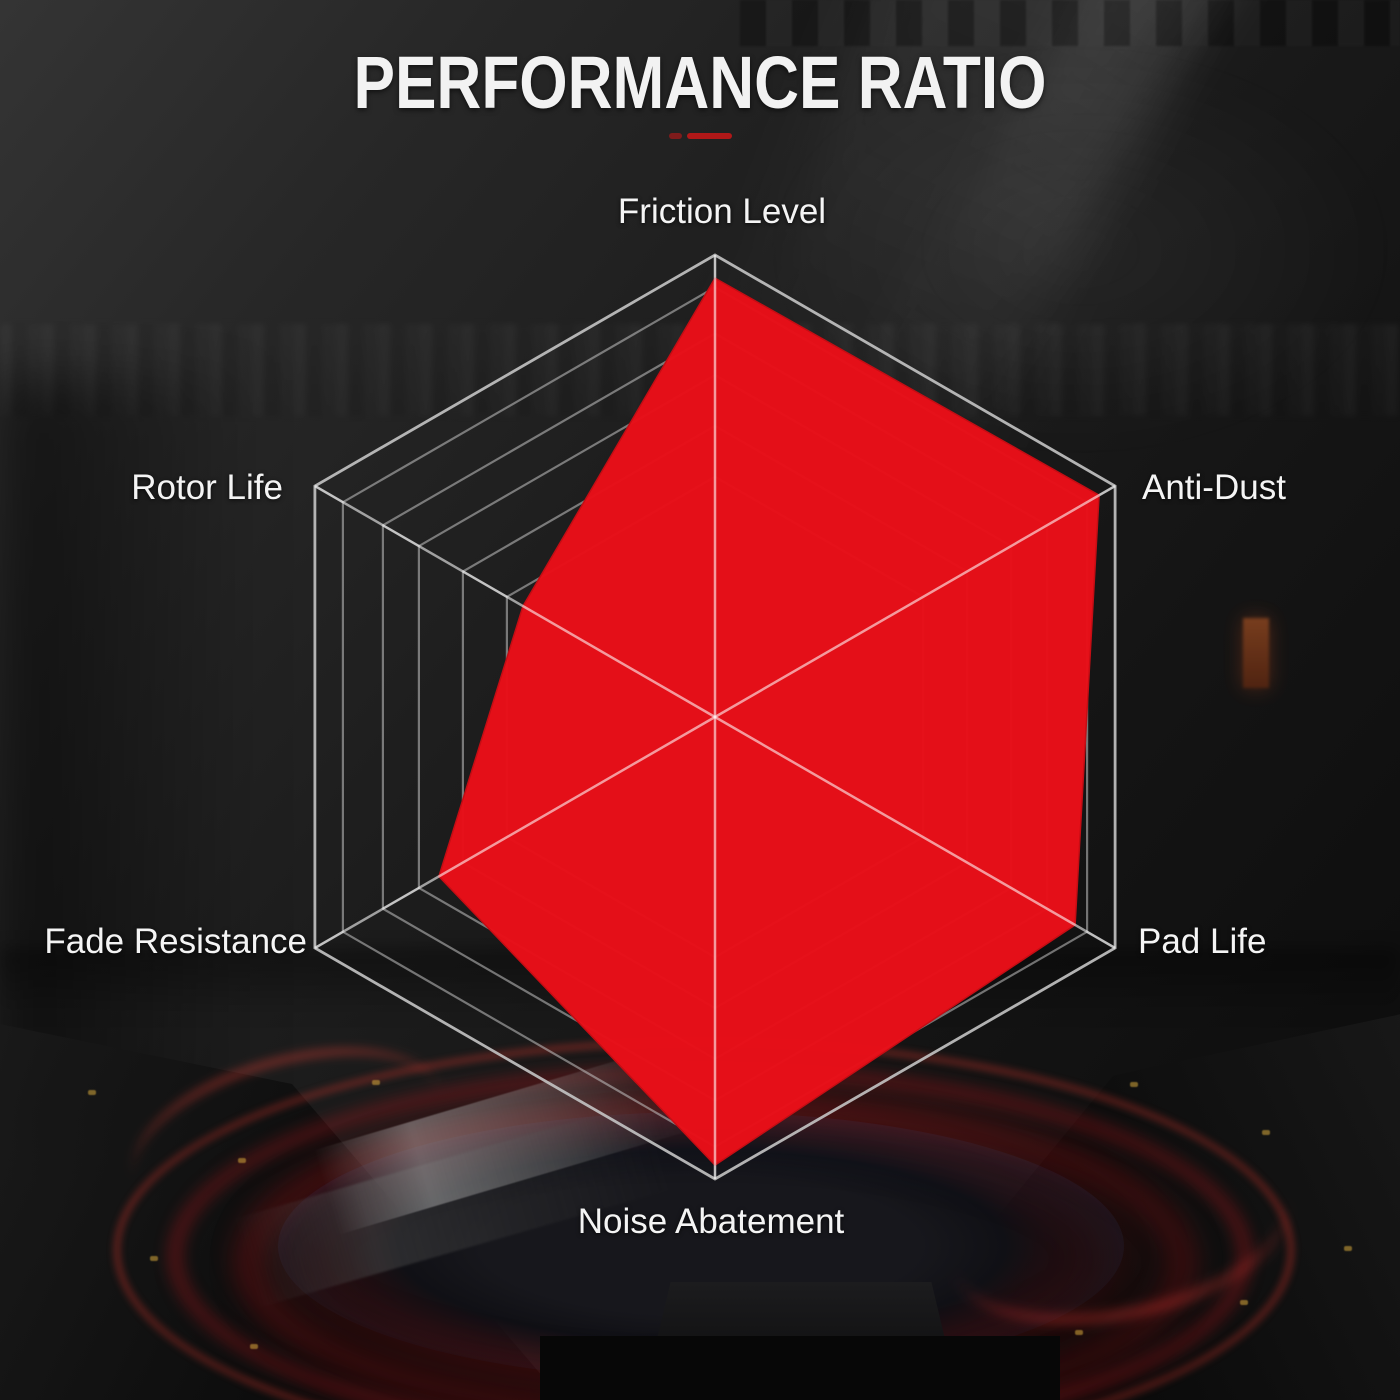 The height and width of the screenshot is (1400, 1400). Describe the element at coordinates (700, 82) in the screenshot. I see `page-title: PERFORMANCE RATIO` at that location.